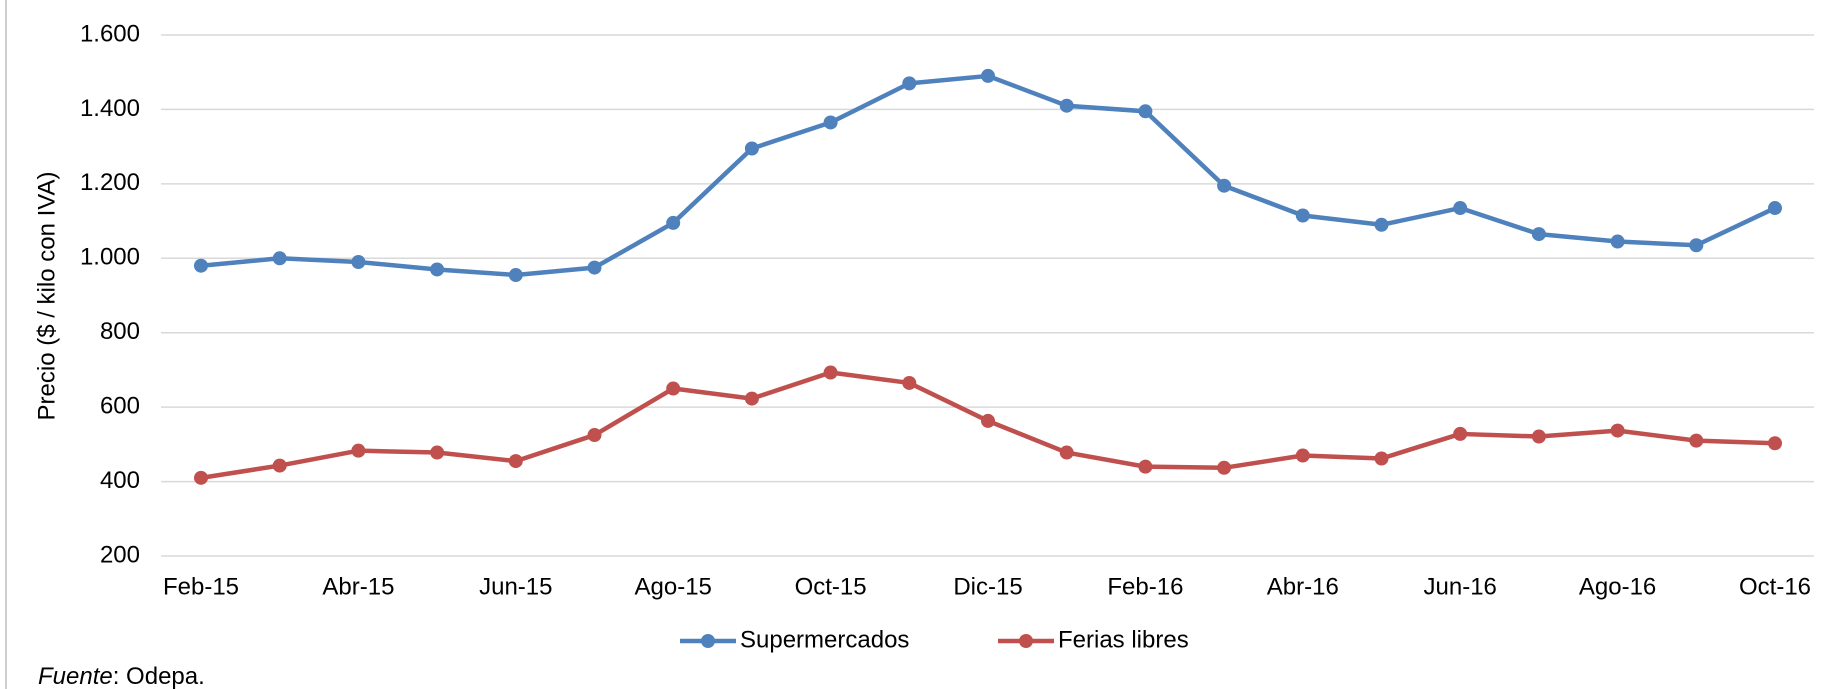  I want to click on x-tick-label: Feb-16, so click(1145, 586).